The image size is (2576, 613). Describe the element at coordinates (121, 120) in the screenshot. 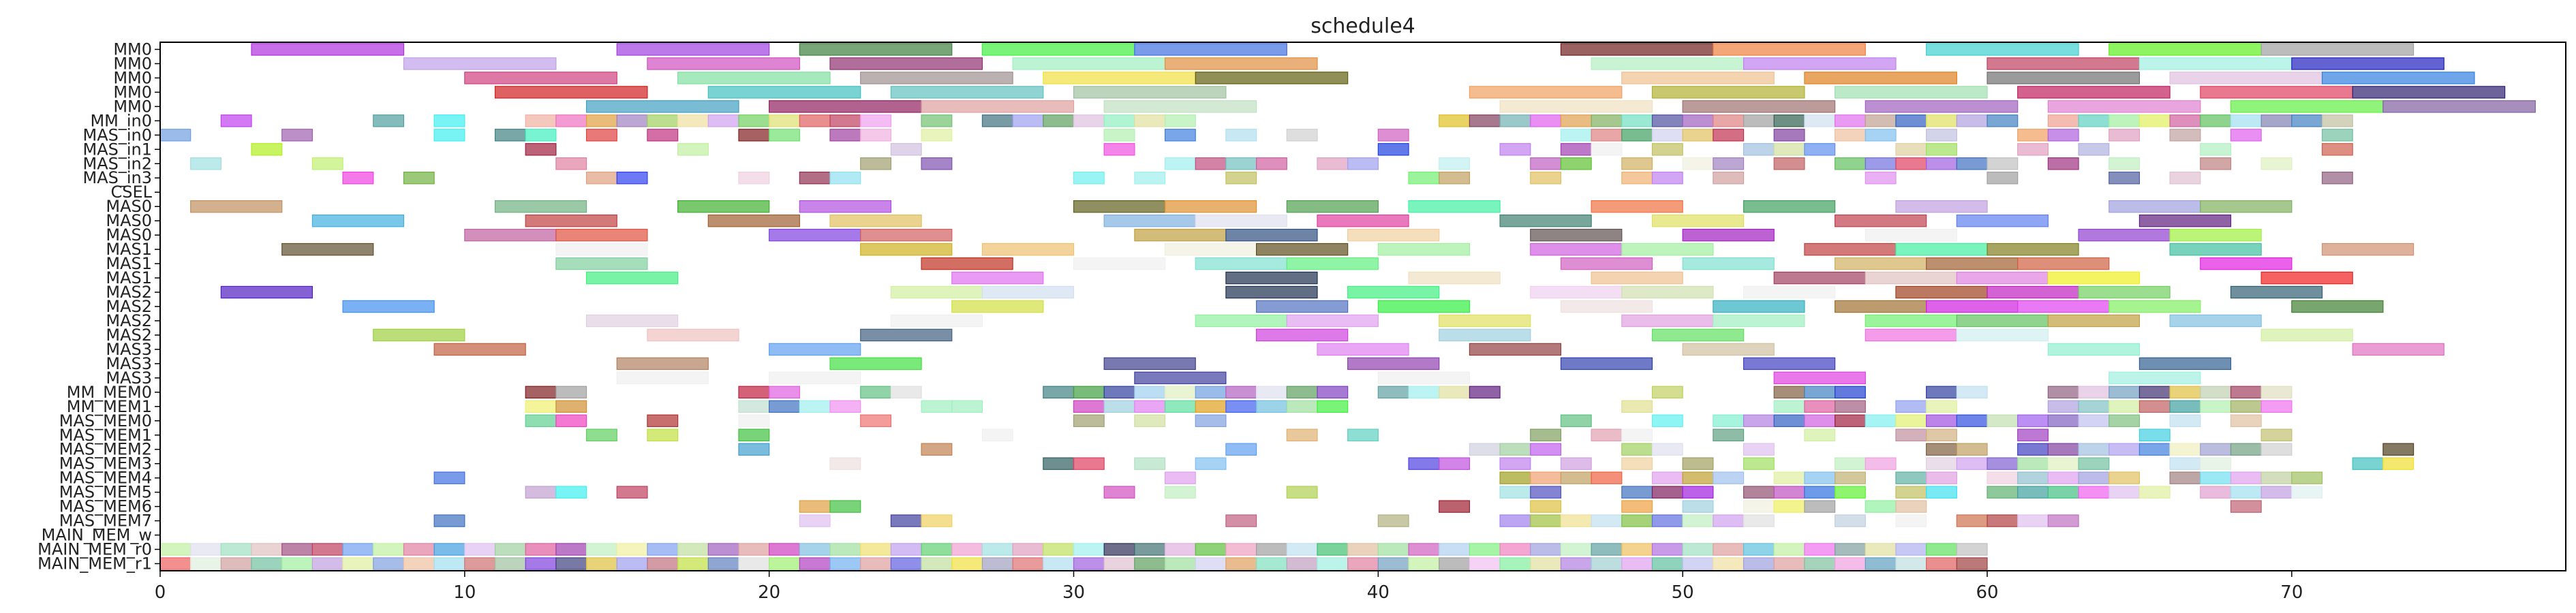

I see `y-tick-label: MM_in0` at that location.